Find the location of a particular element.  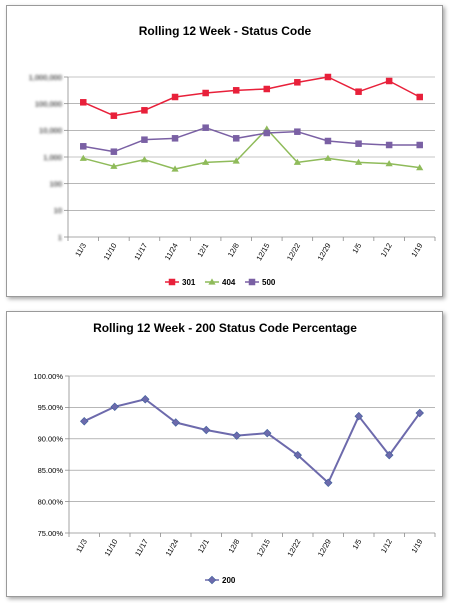

y-tick-label: 85.00% is located at coordinates (51, 470).